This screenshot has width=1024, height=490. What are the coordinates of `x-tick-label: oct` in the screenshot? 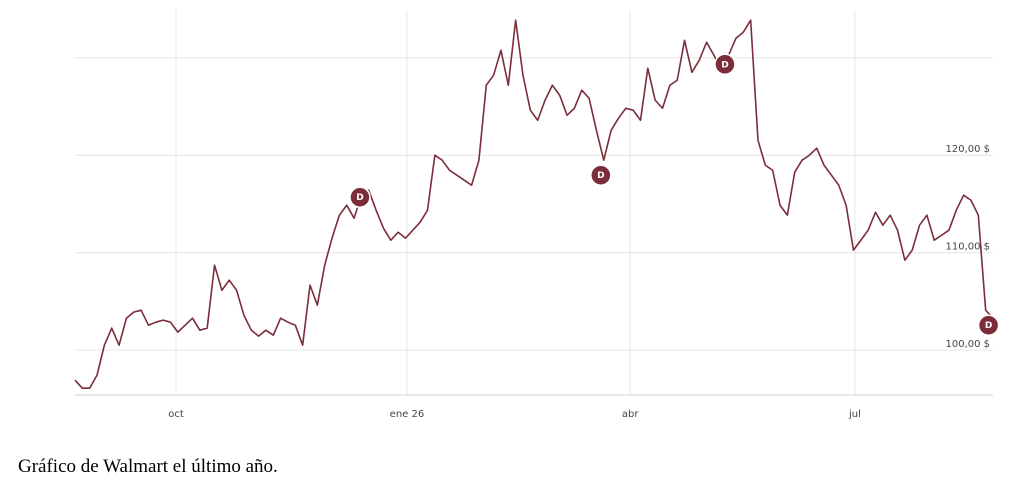 It's located at (176, 414).